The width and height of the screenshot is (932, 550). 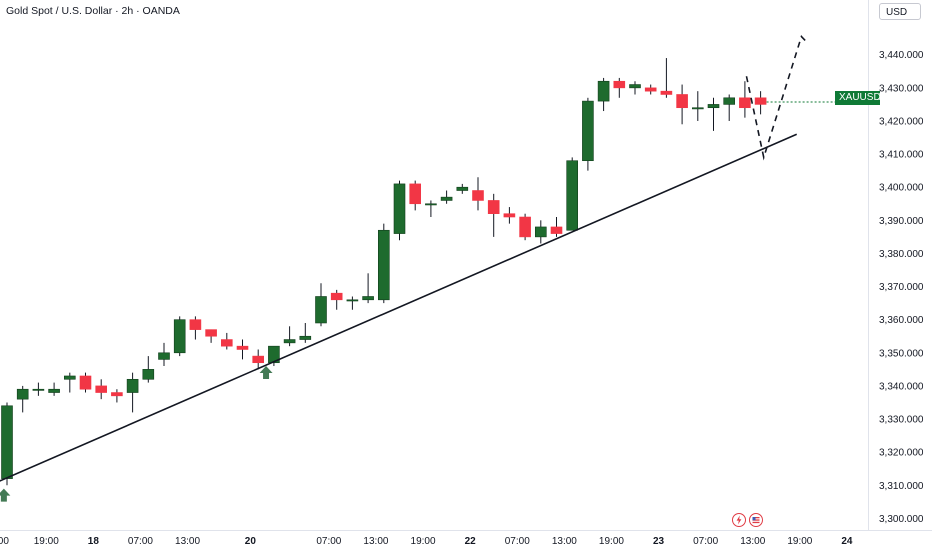 I want to click on price-tick-label: 3,340.000, so click(x=901, y=386).